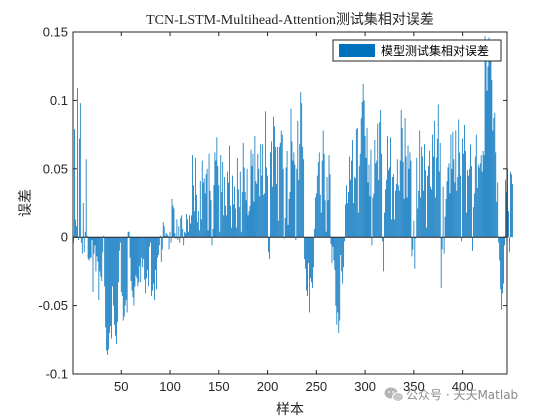 This screenshot has width=560, height=420. I want to click on wechat-icon, so click(394, 394).